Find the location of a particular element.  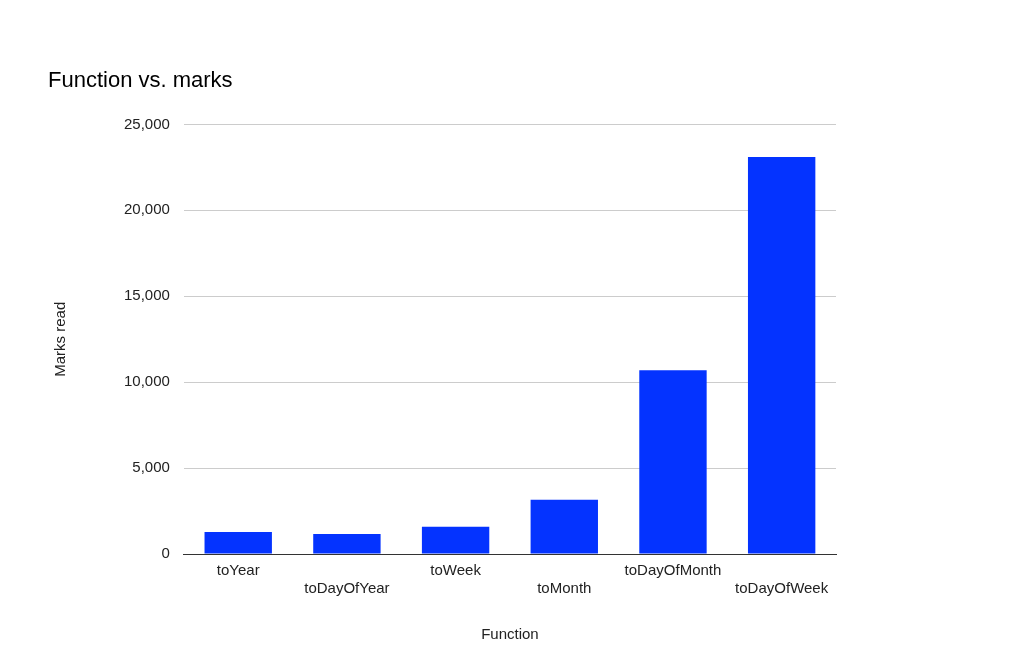

y-tick-label: 15,000 is located at coordinates (146, 295).